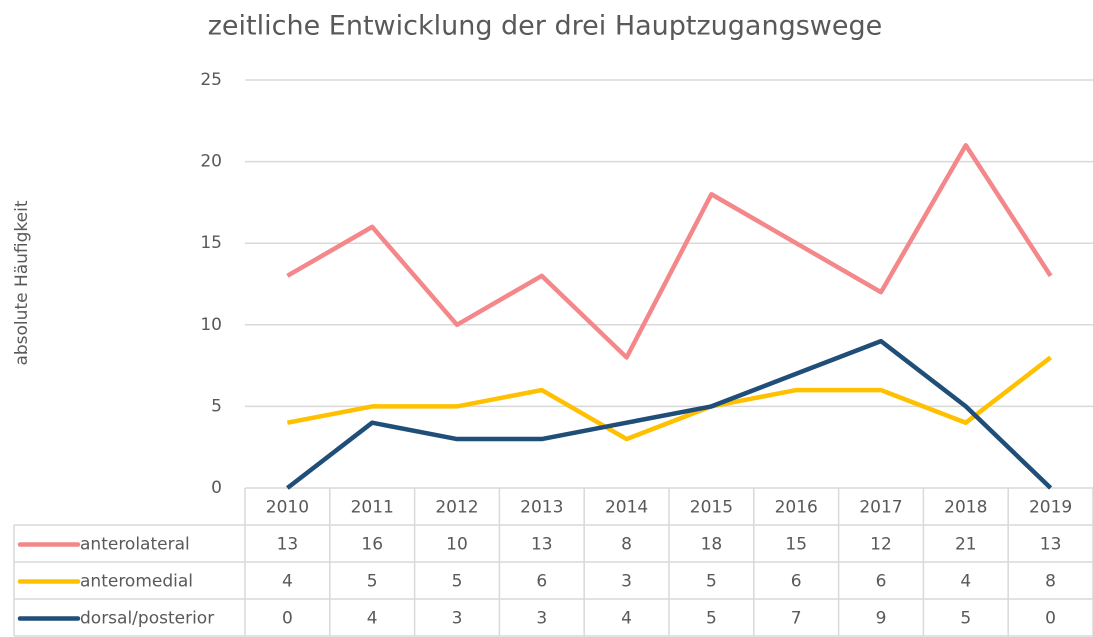  What do you see at coordinates (712, 545) in the screenshot?
I see `table-value: 18` at bounding box center [712, 545].